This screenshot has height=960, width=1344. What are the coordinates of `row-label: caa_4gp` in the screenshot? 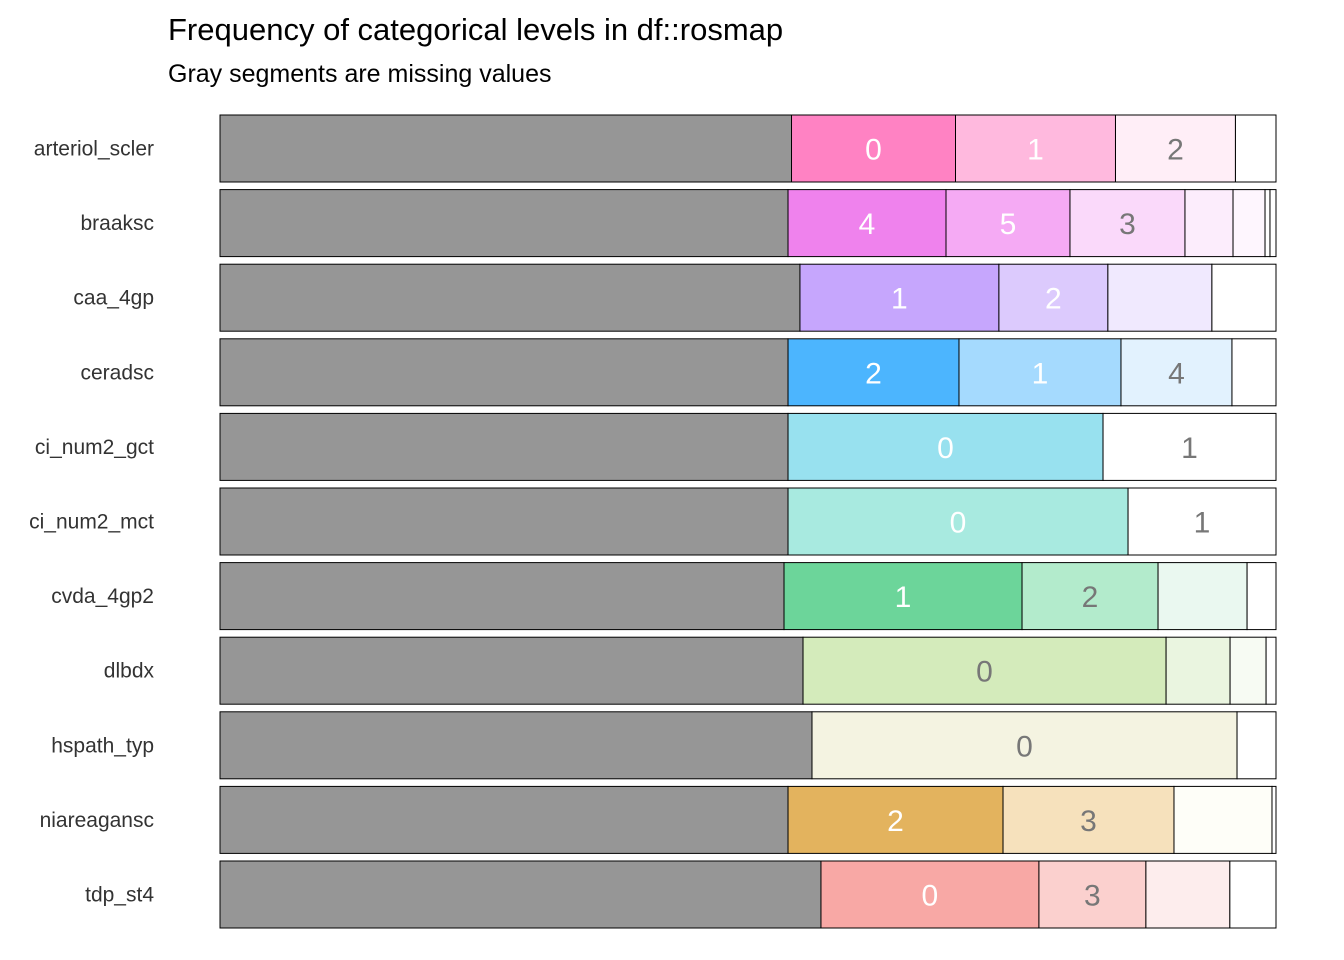 It's located at (113, 298).